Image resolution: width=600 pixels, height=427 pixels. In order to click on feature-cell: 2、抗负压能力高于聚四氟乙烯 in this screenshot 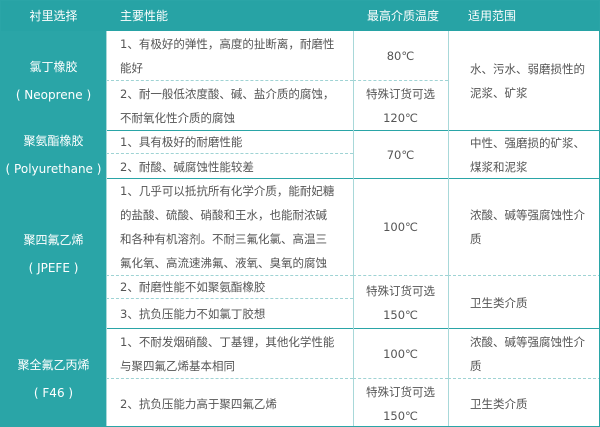, I will do `click(229, 402)`.